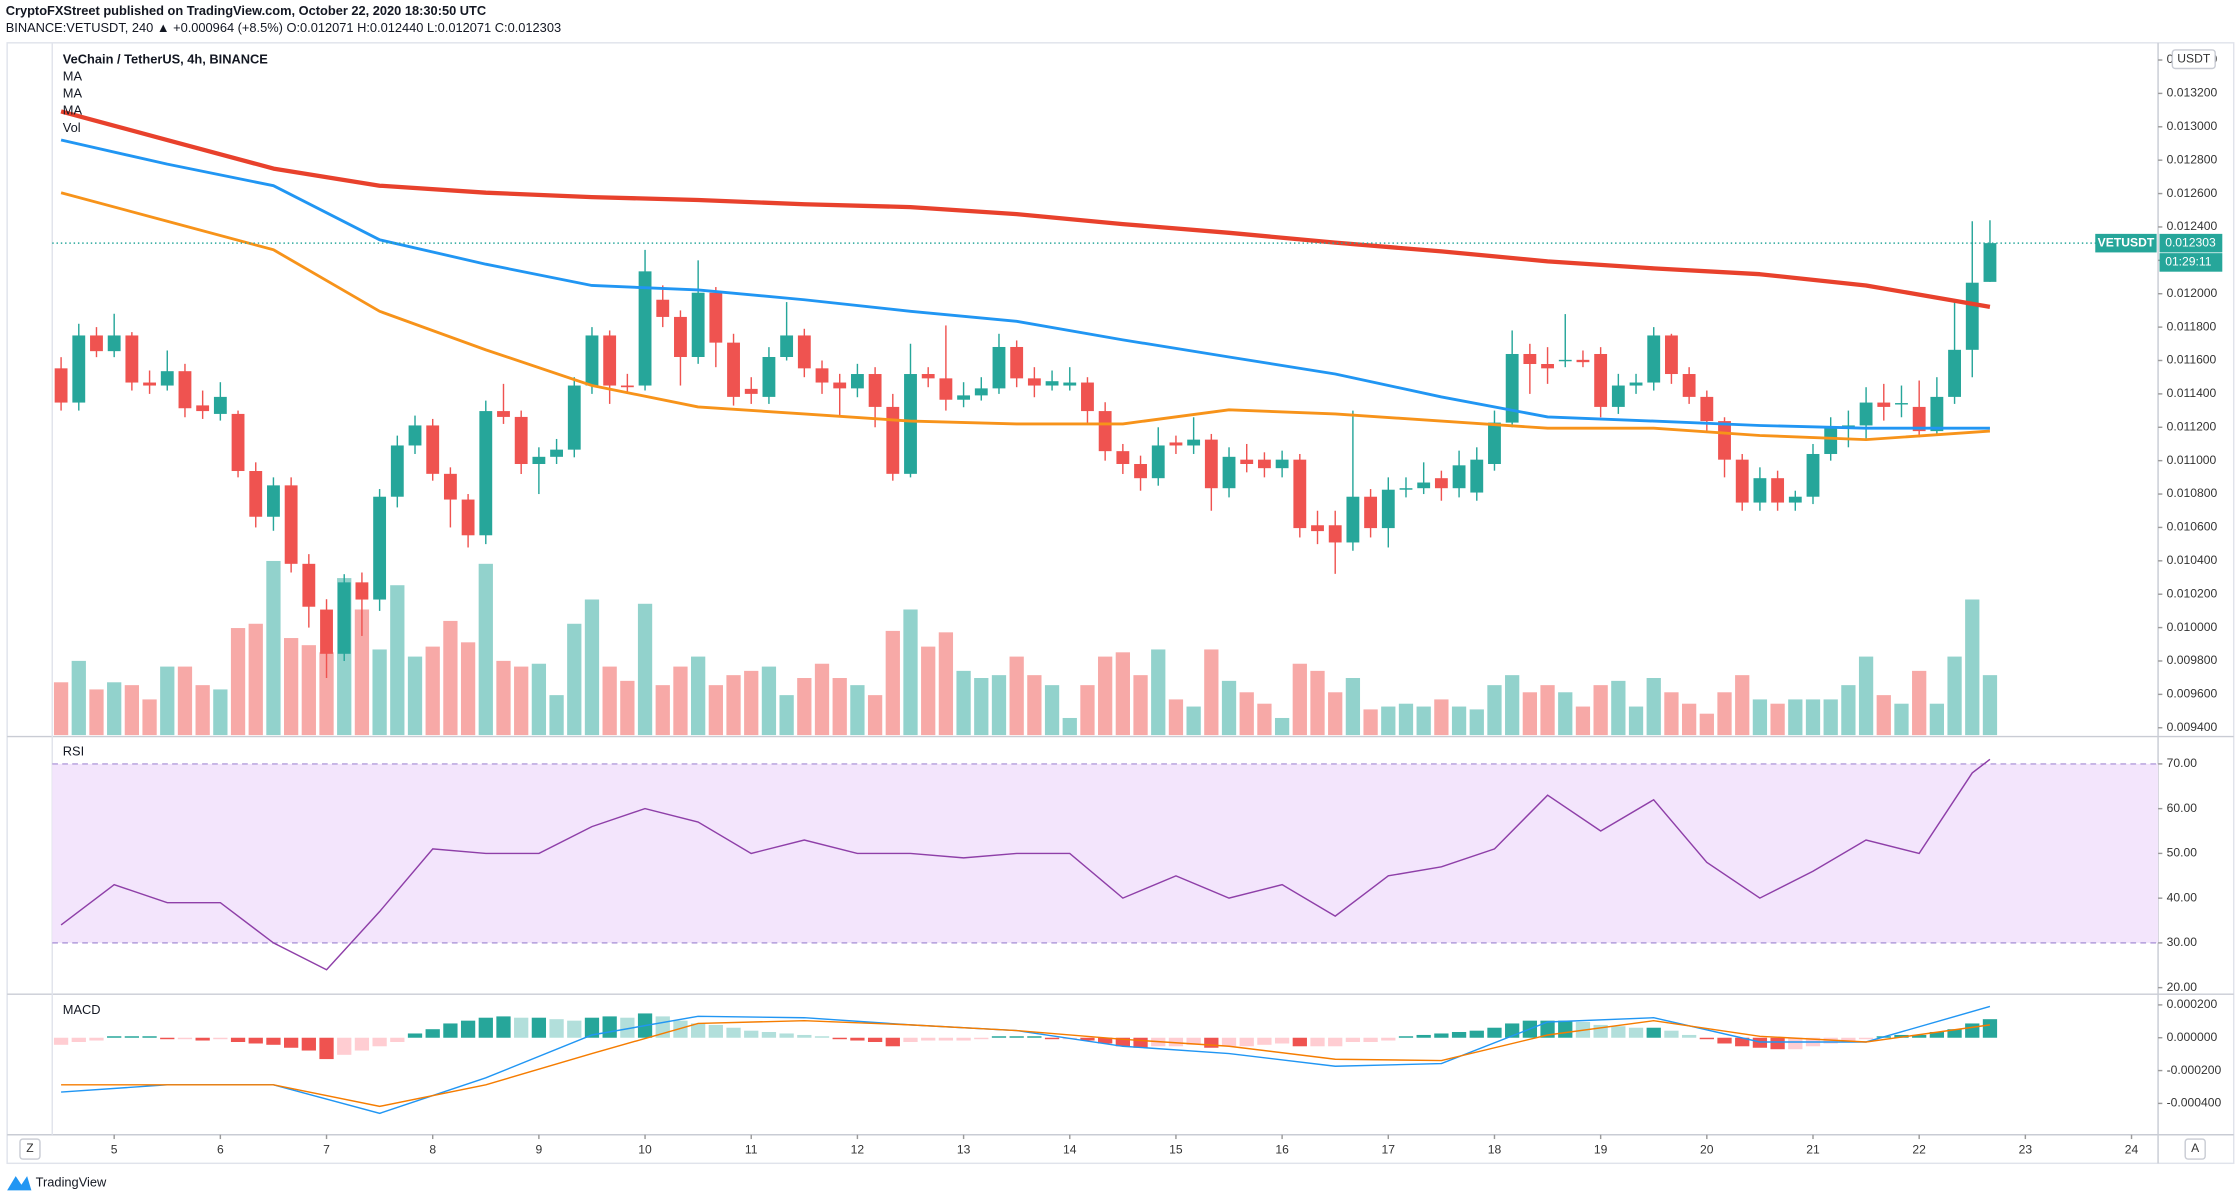 This screenshot has height=1201, width=2238. I want to click on unit-box, so click(2193, 59).